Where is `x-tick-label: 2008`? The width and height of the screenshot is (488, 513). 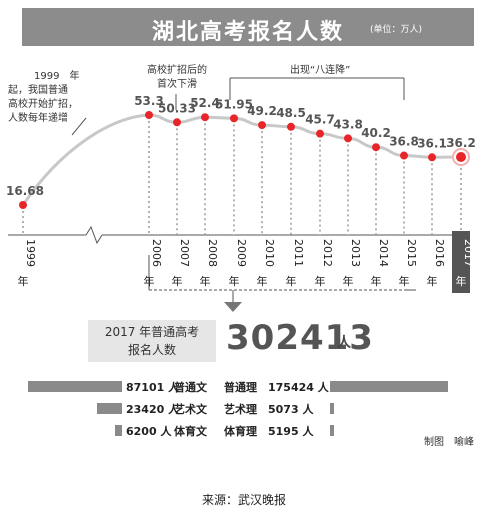
x-tick-label: 2008 is located at coordinates (212, 253).